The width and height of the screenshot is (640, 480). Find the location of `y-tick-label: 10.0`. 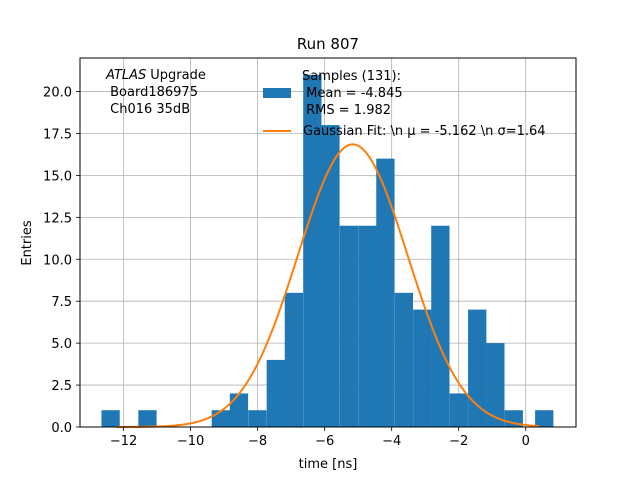

y-tick-label: 10.0 is located at coordinates (57, 260).